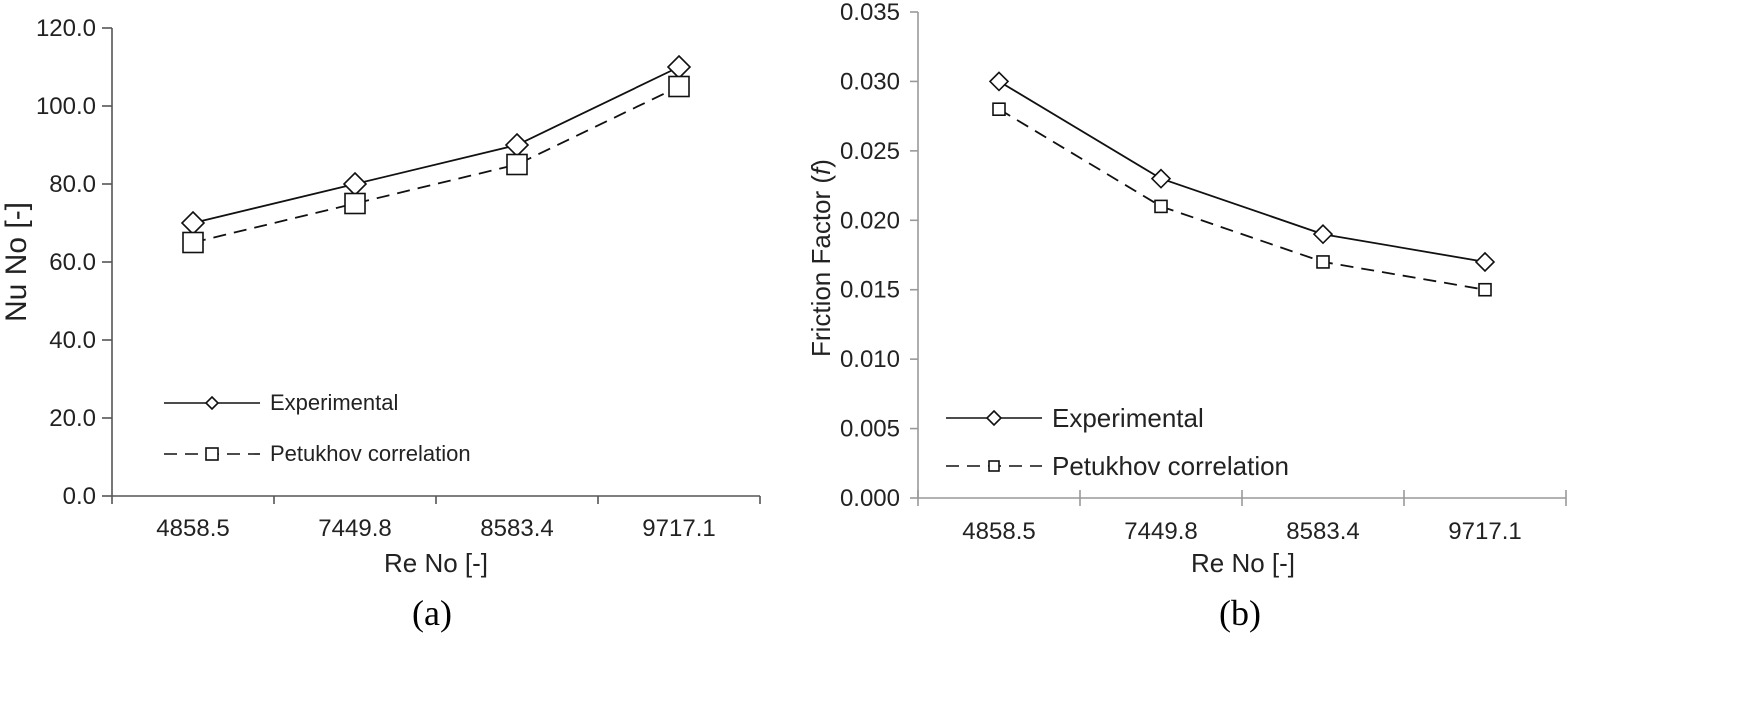  What do you see at coordinates (821, 266) in the screenshot?
I see `y-axis-label-b-prefix: Friction Factor (` at bounding box center [821, 266].